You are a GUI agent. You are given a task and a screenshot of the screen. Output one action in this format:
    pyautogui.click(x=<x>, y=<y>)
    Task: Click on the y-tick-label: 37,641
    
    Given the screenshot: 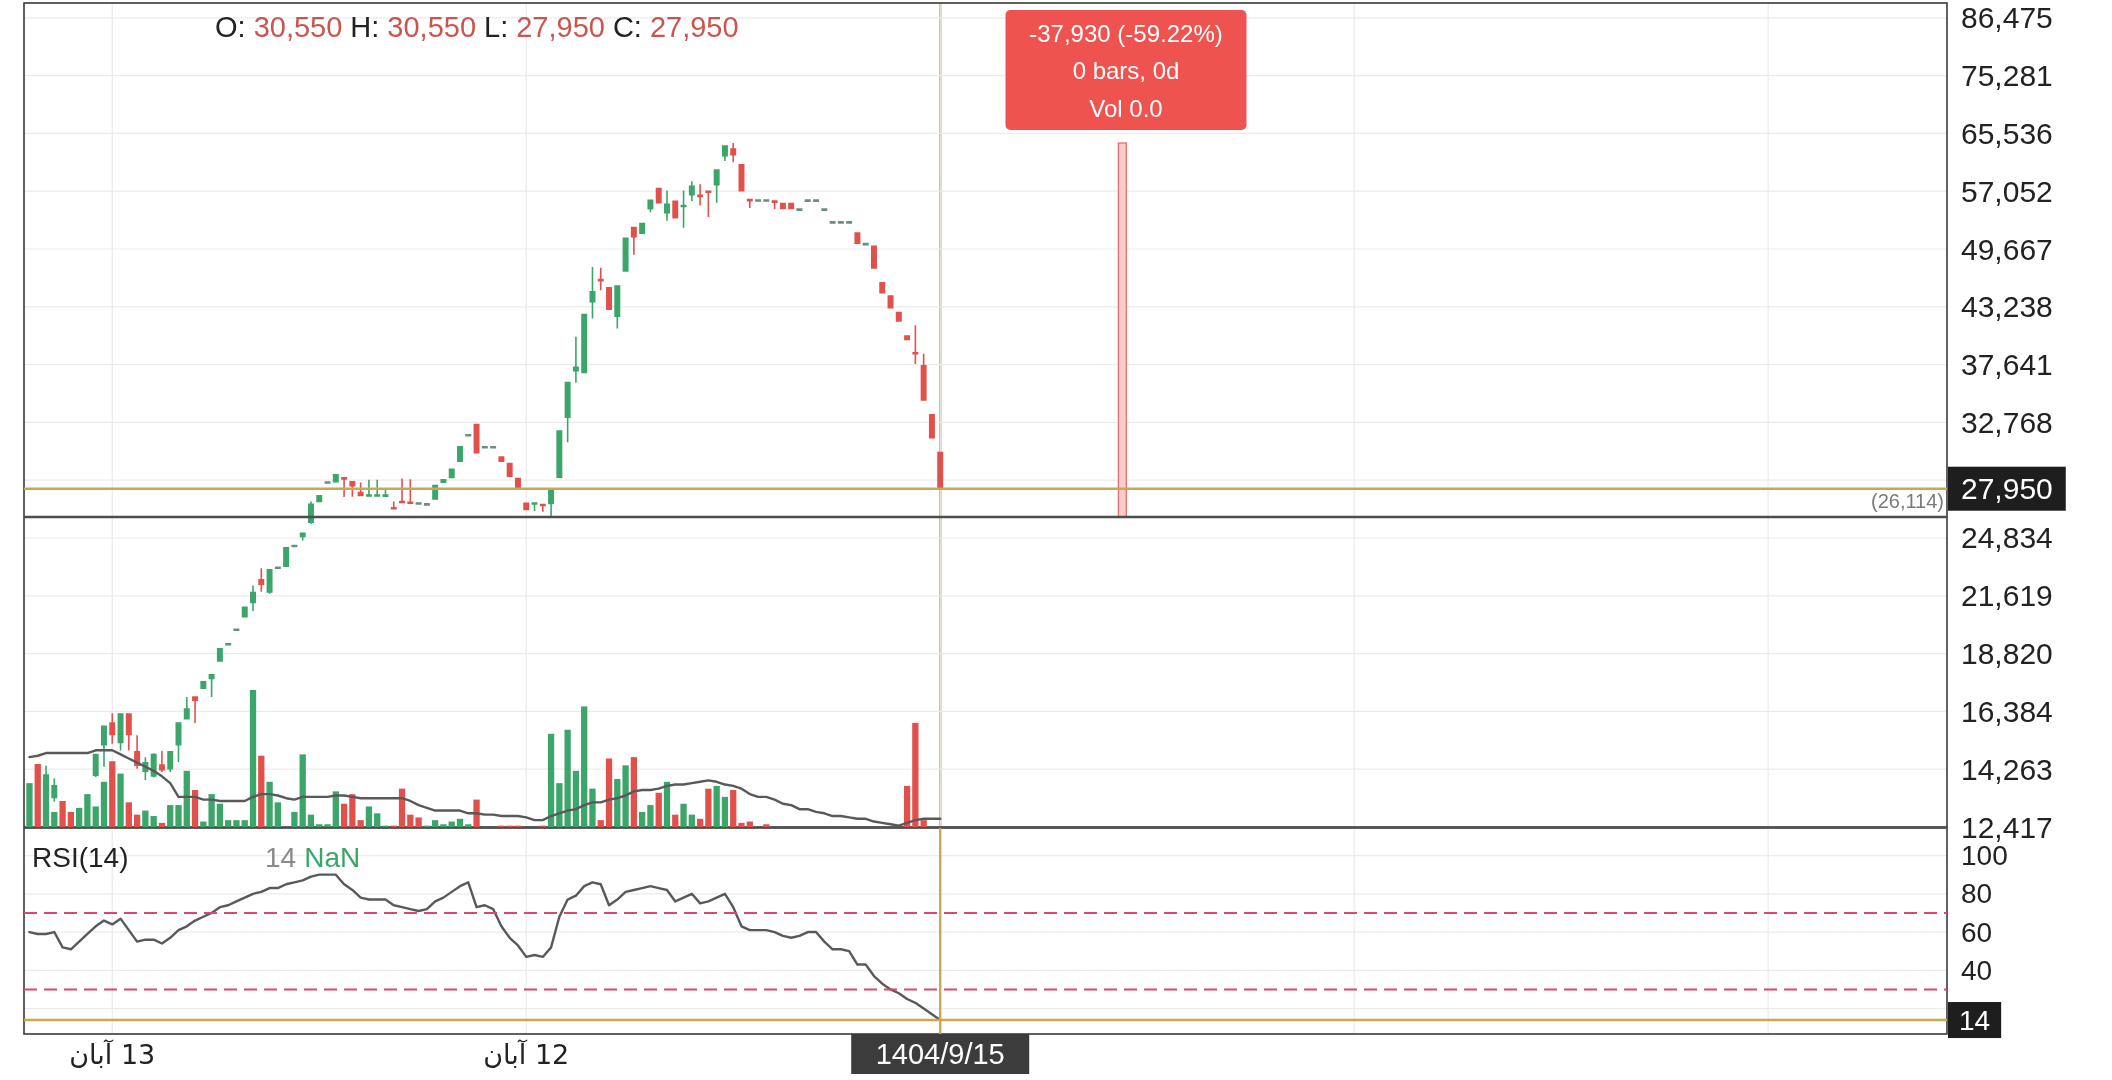 What is the action you would take?
    pyautogui.click(x=2007, y=365)
    